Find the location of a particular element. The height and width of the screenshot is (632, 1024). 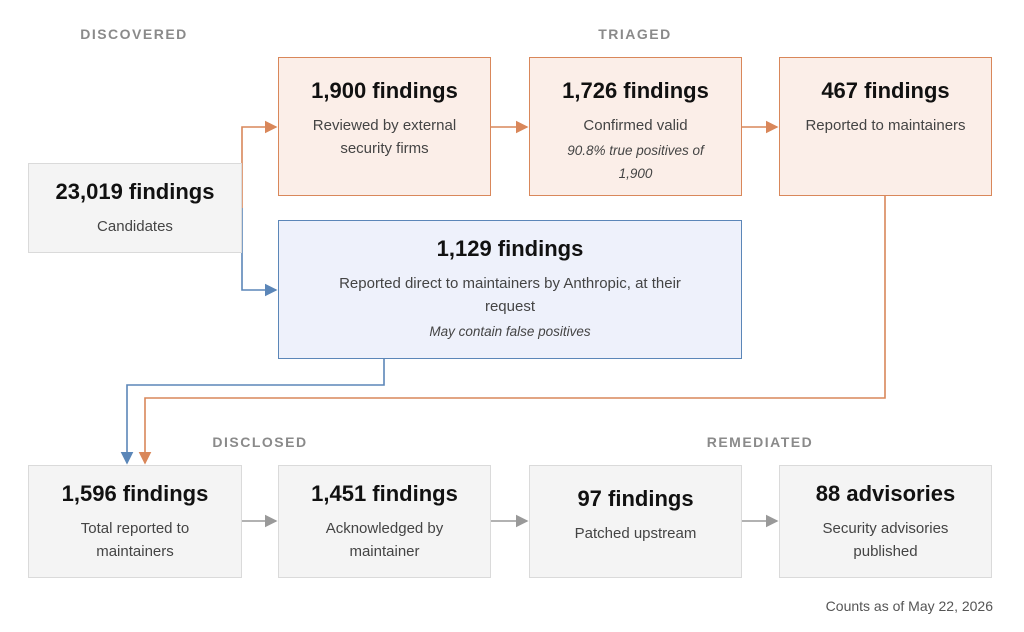

node-title: 1,726 findings is located at coordinates (635, 90).